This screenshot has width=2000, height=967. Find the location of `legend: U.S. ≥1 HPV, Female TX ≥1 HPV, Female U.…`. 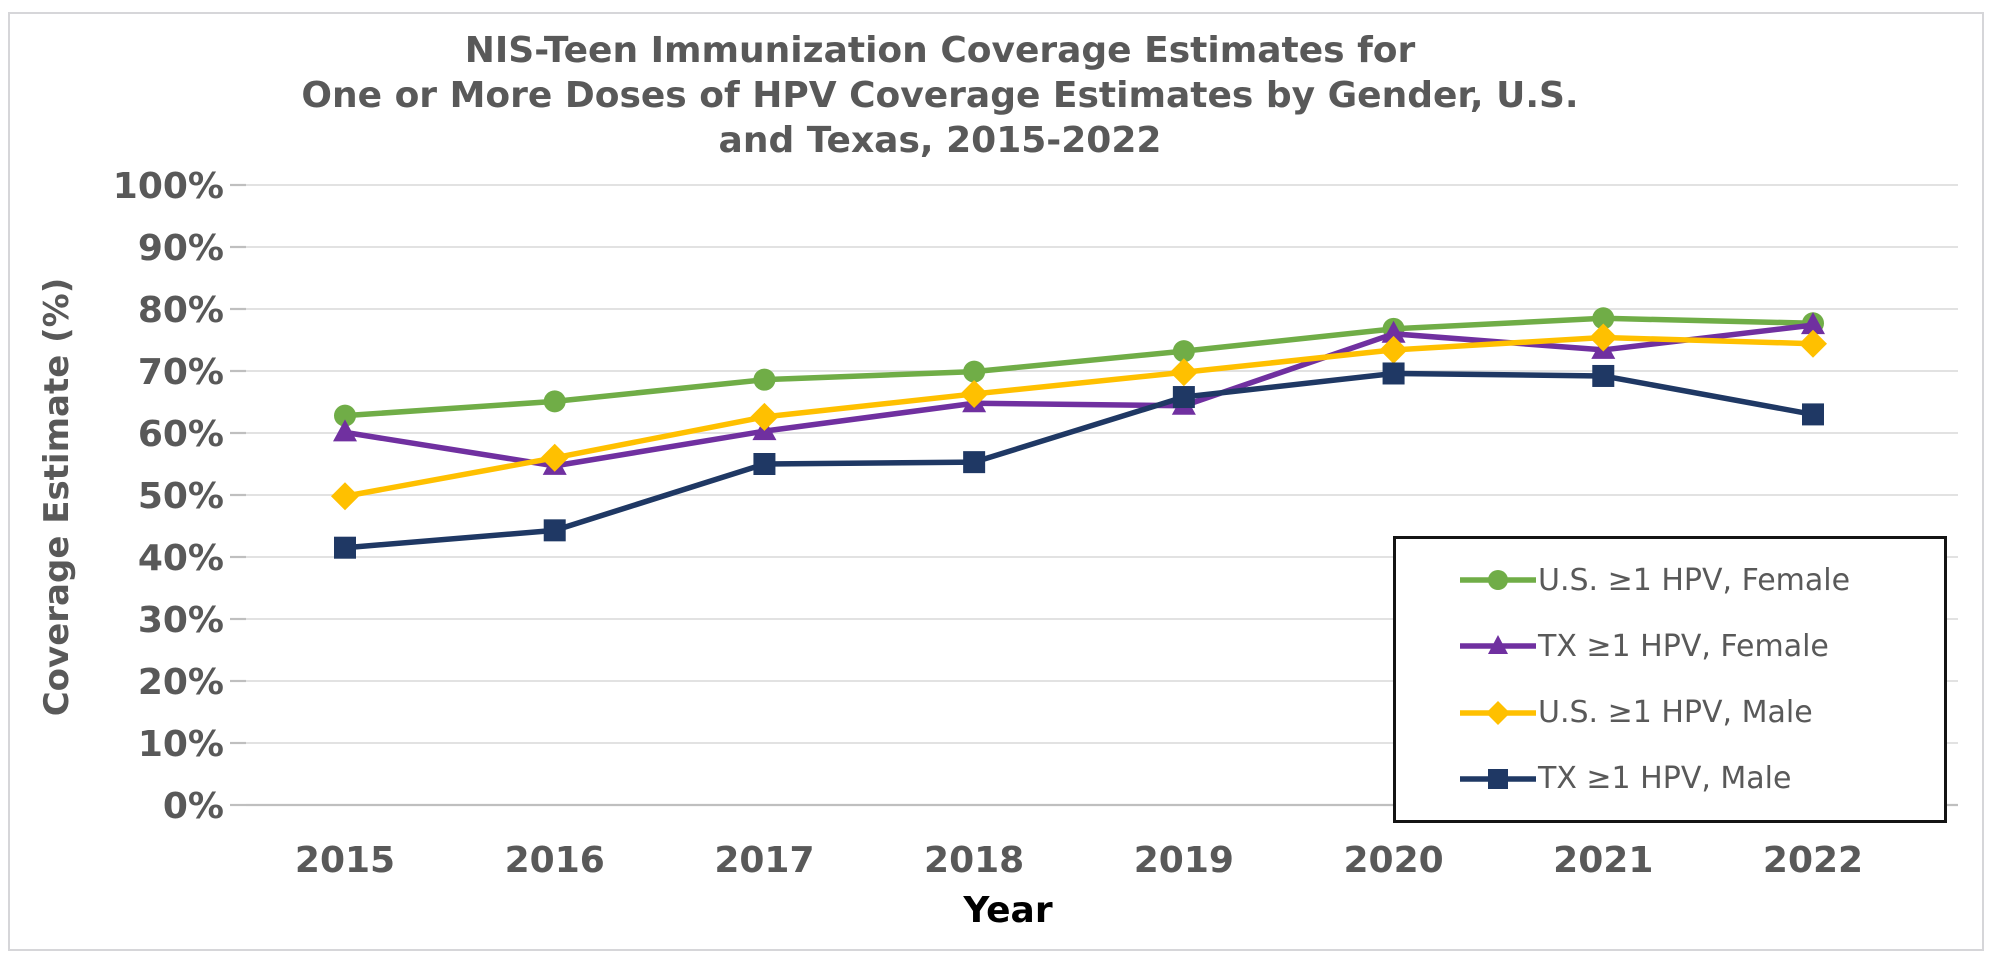

legend: U.S. ≥1 HPV, Female TX ≥1 HPV, Female U.… is located at coordinates (1670, 679).